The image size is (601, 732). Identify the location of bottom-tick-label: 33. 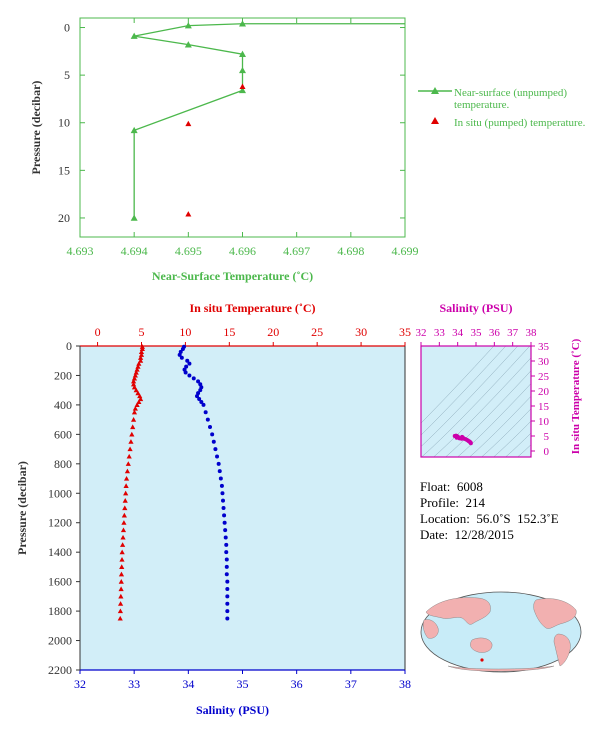
(134, 684).